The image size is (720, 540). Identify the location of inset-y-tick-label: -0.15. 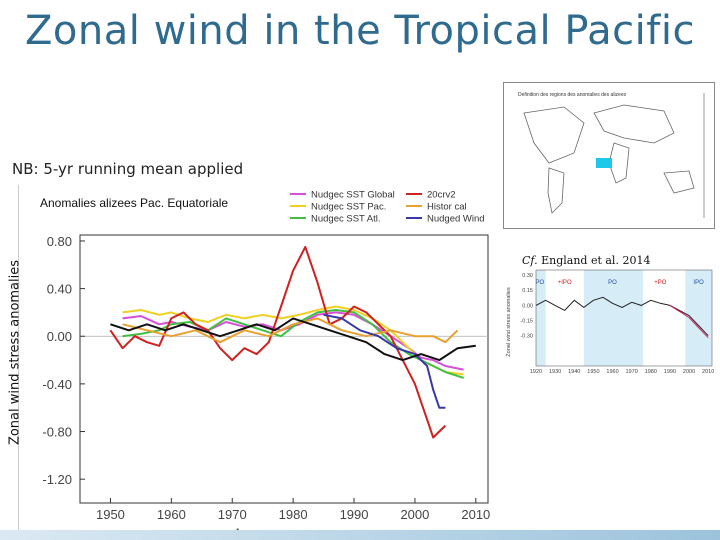
(526, 322).